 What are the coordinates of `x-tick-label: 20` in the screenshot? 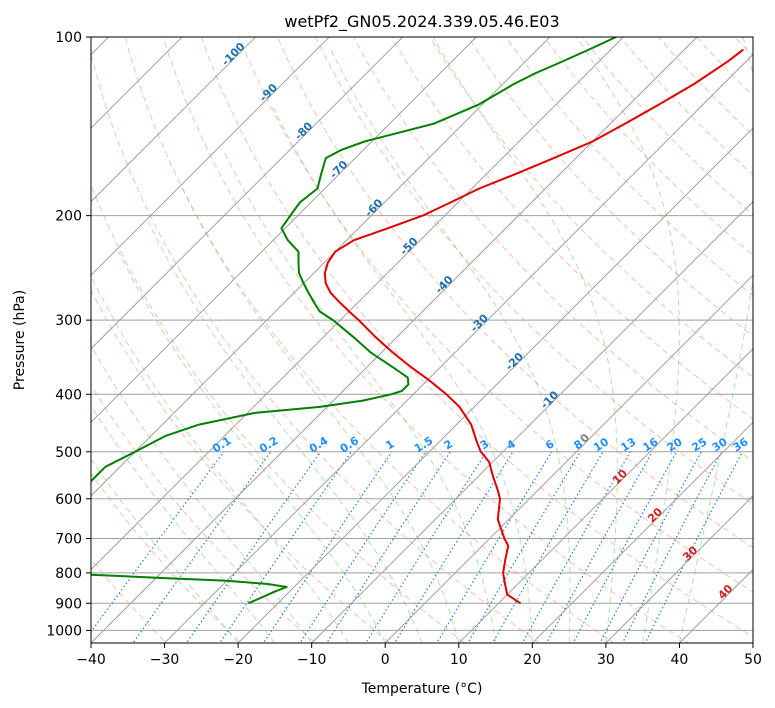 It's located at (532, 660).